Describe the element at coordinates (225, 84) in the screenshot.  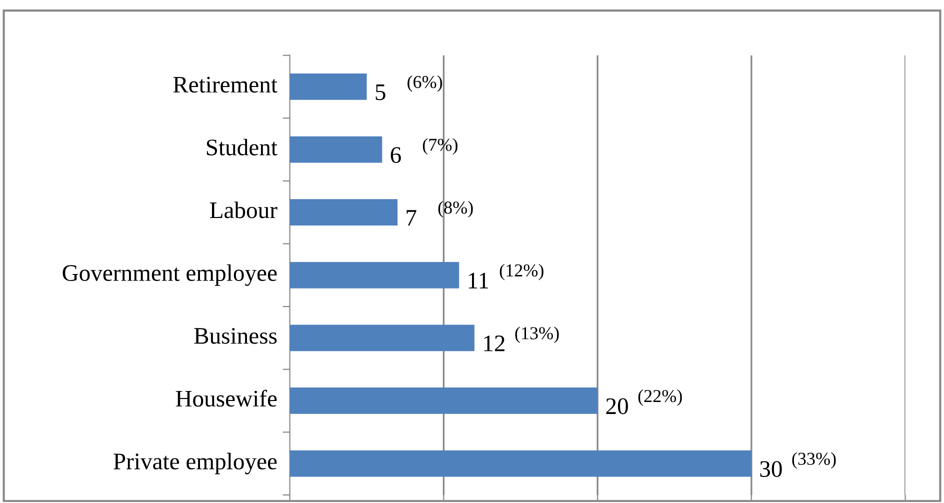
I see `y-tick-label: Retirement` at that location.